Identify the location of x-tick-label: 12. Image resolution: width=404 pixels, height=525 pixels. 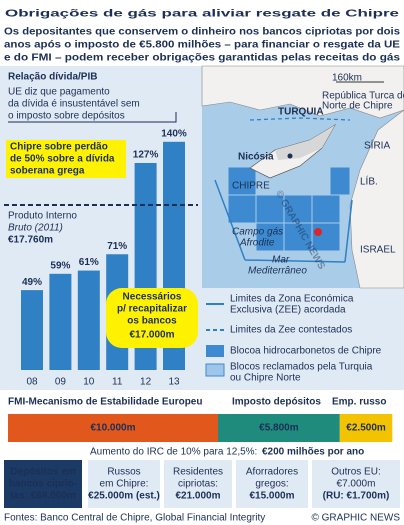
(146, 382).